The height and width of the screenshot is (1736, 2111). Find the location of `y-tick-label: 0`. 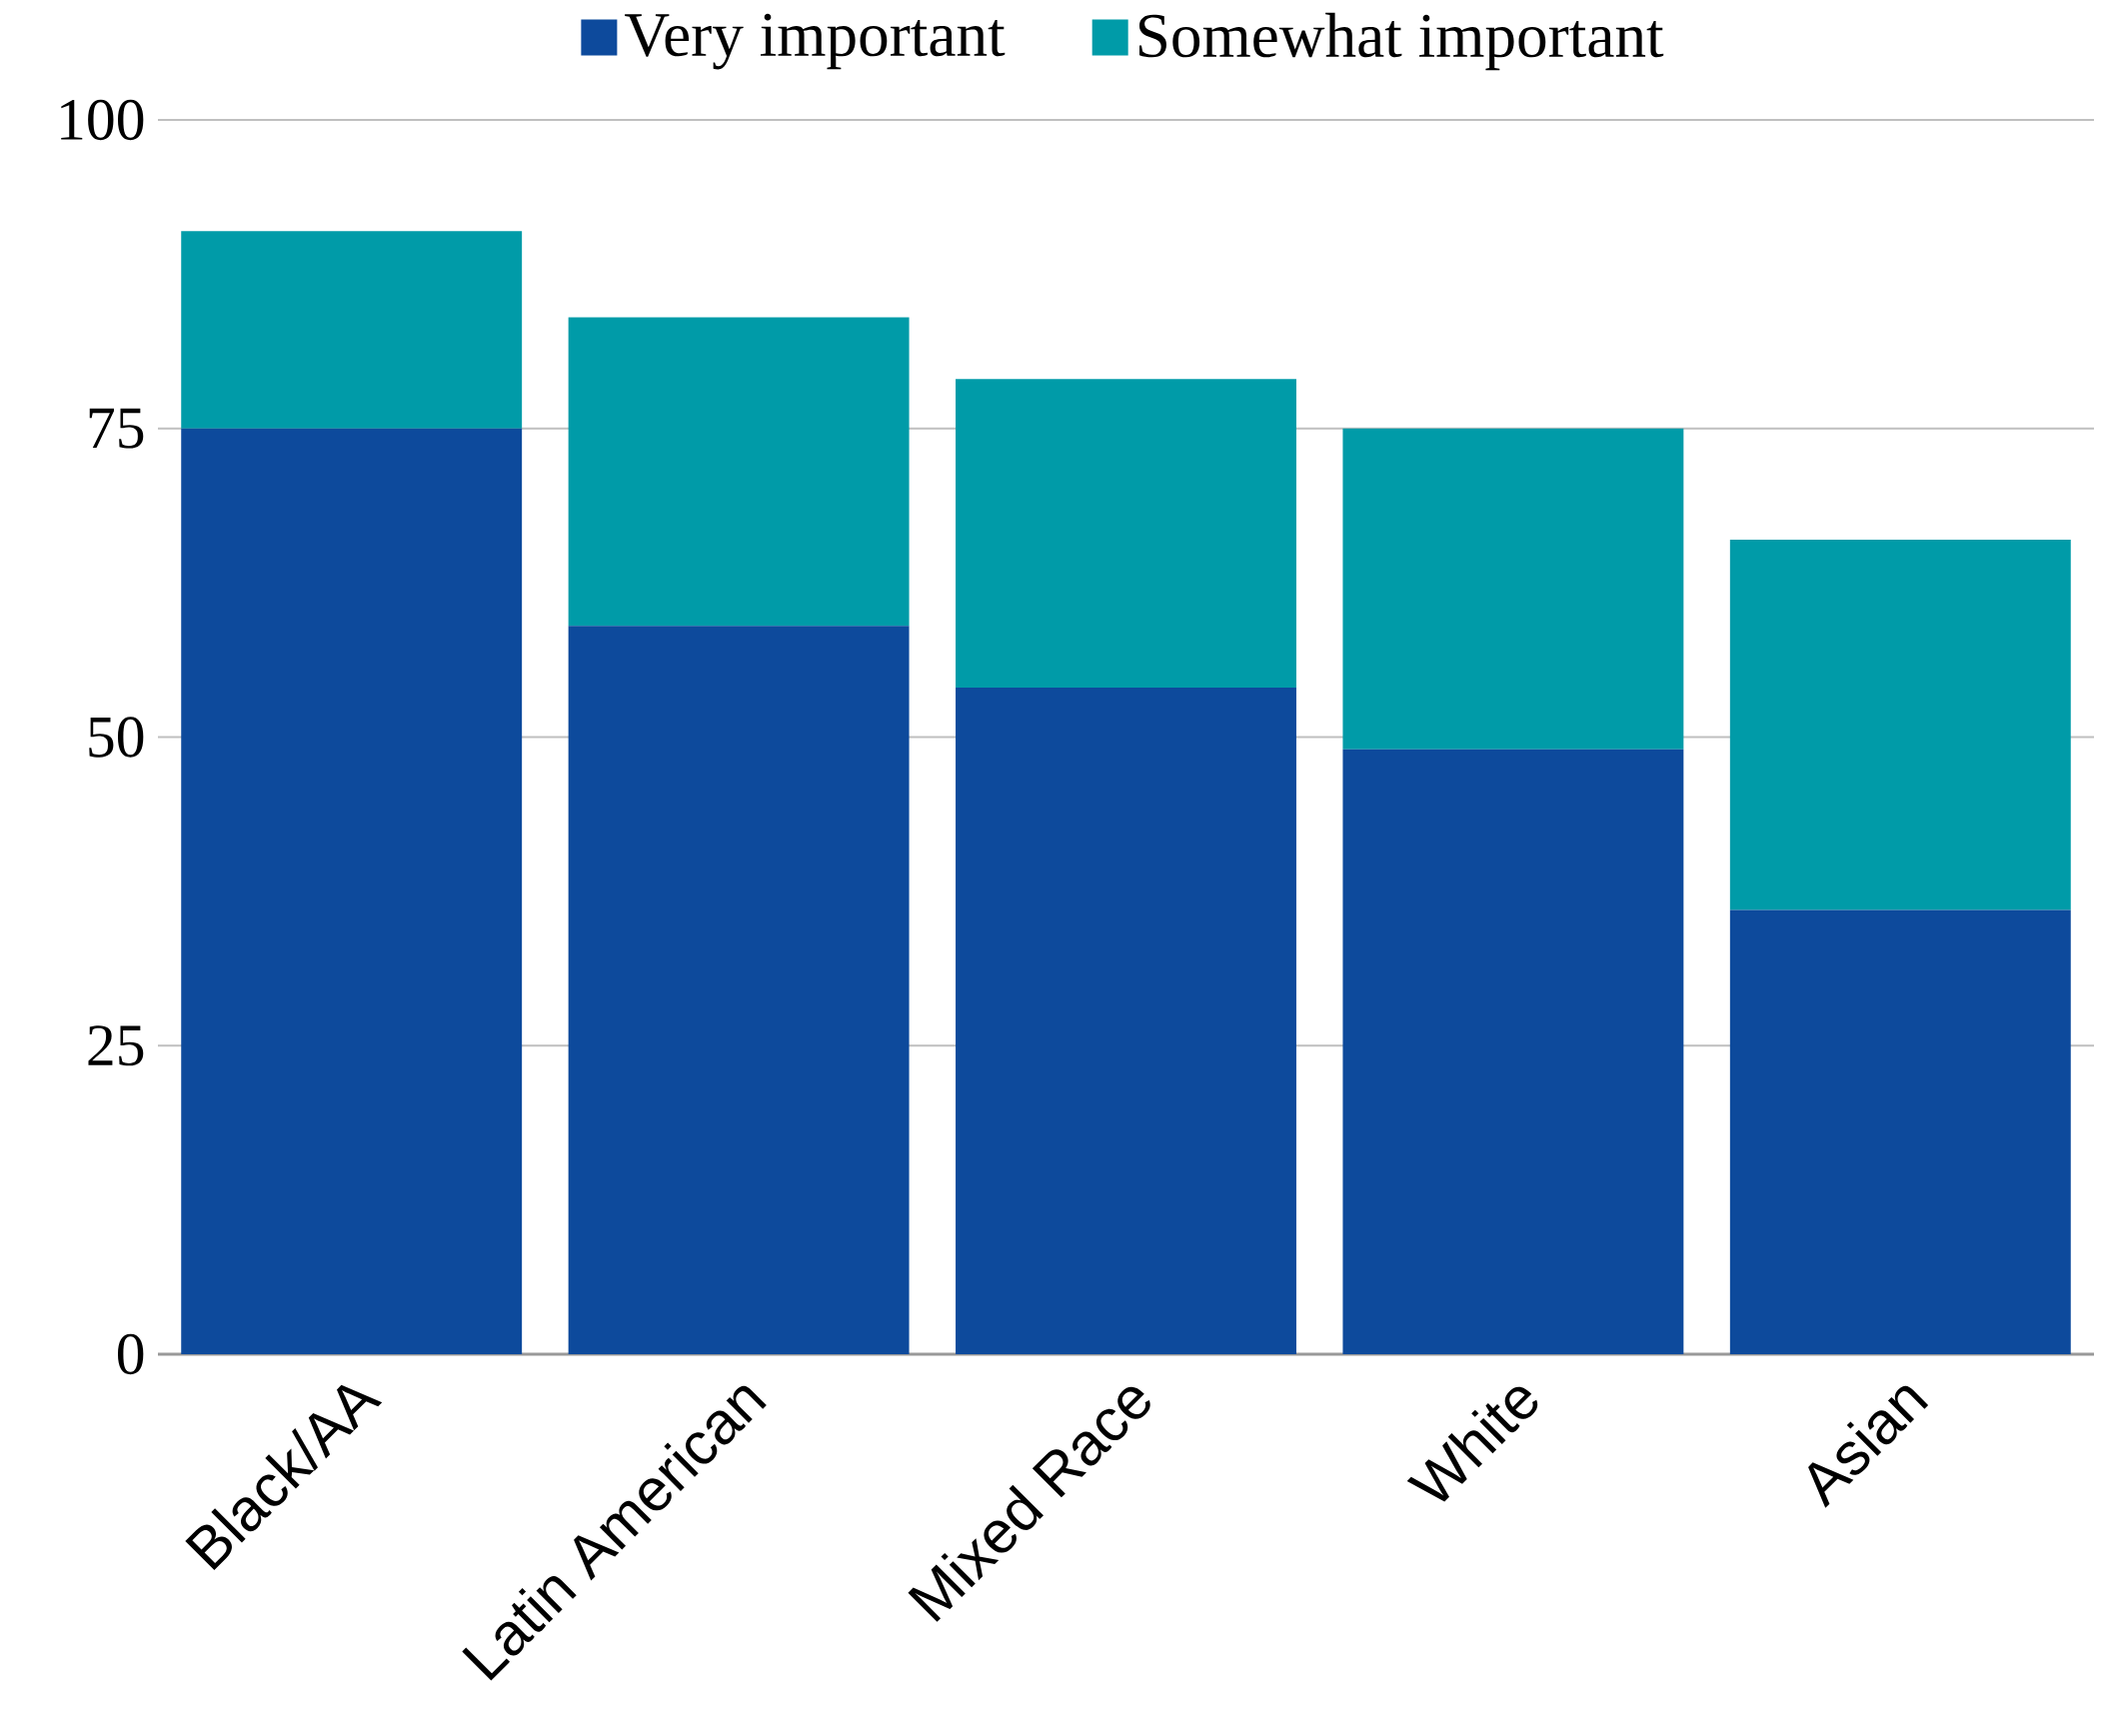

y-tick-label: 0 is located at coordinates (130, 1354).